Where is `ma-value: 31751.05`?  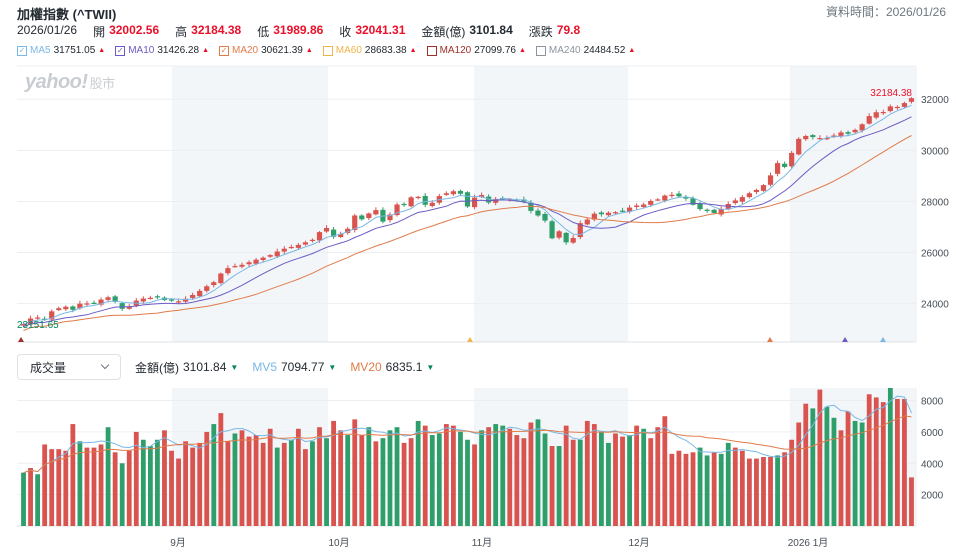
ma-value: 31751.05 is located at coordinates (74, 50).